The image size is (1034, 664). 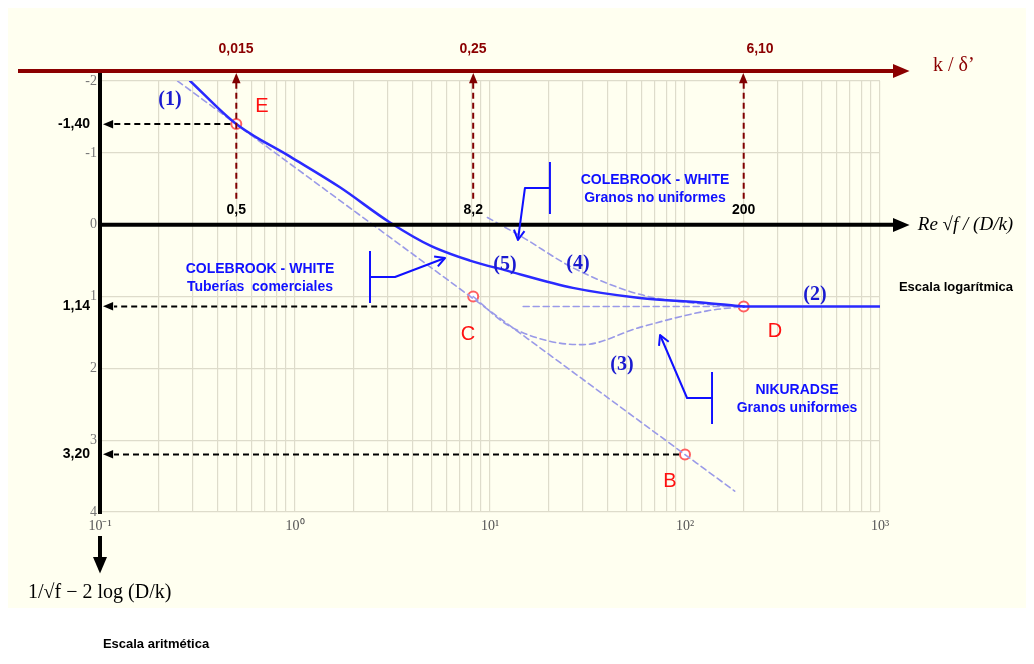 I want to click on x-axis-title: Re √f / (D/k), so click(x=965, y=224).